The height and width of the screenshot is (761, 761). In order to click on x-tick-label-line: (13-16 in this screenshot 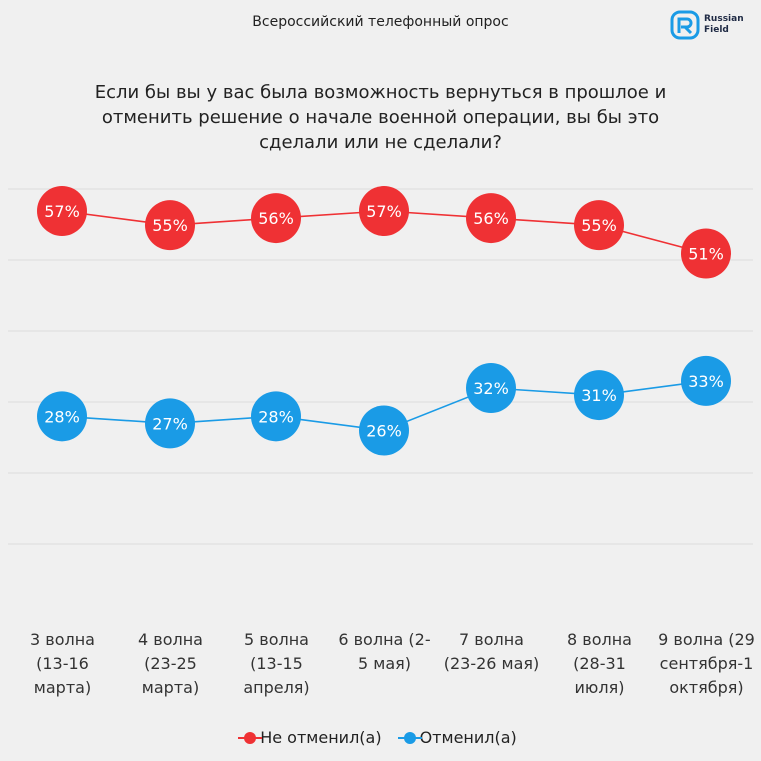, I will do `click(62, 663)`.